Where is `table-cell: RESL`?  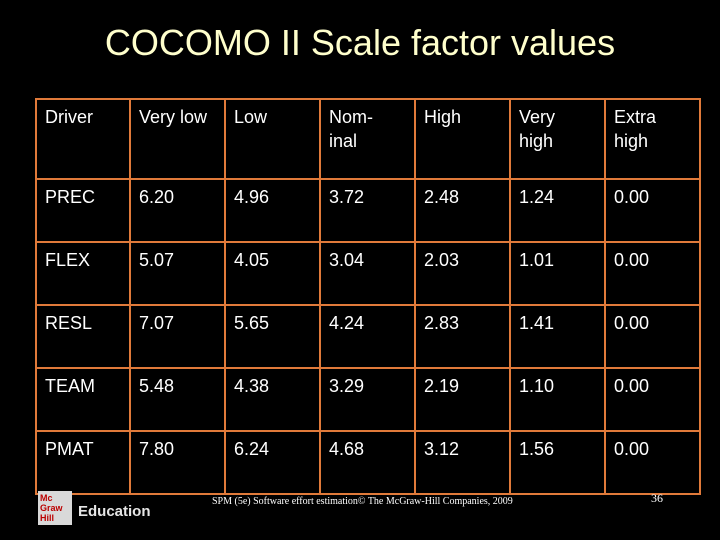 table-cell: RESL is located at coordinates (83, 336).